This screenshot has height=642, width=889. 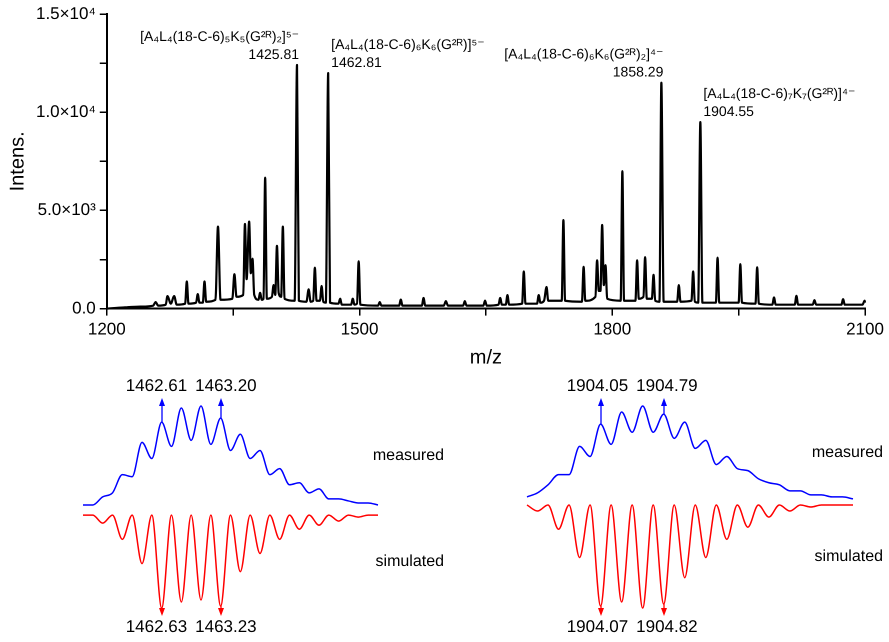 I want to click on annotation: 1858.29, so click(x=638, y=72).